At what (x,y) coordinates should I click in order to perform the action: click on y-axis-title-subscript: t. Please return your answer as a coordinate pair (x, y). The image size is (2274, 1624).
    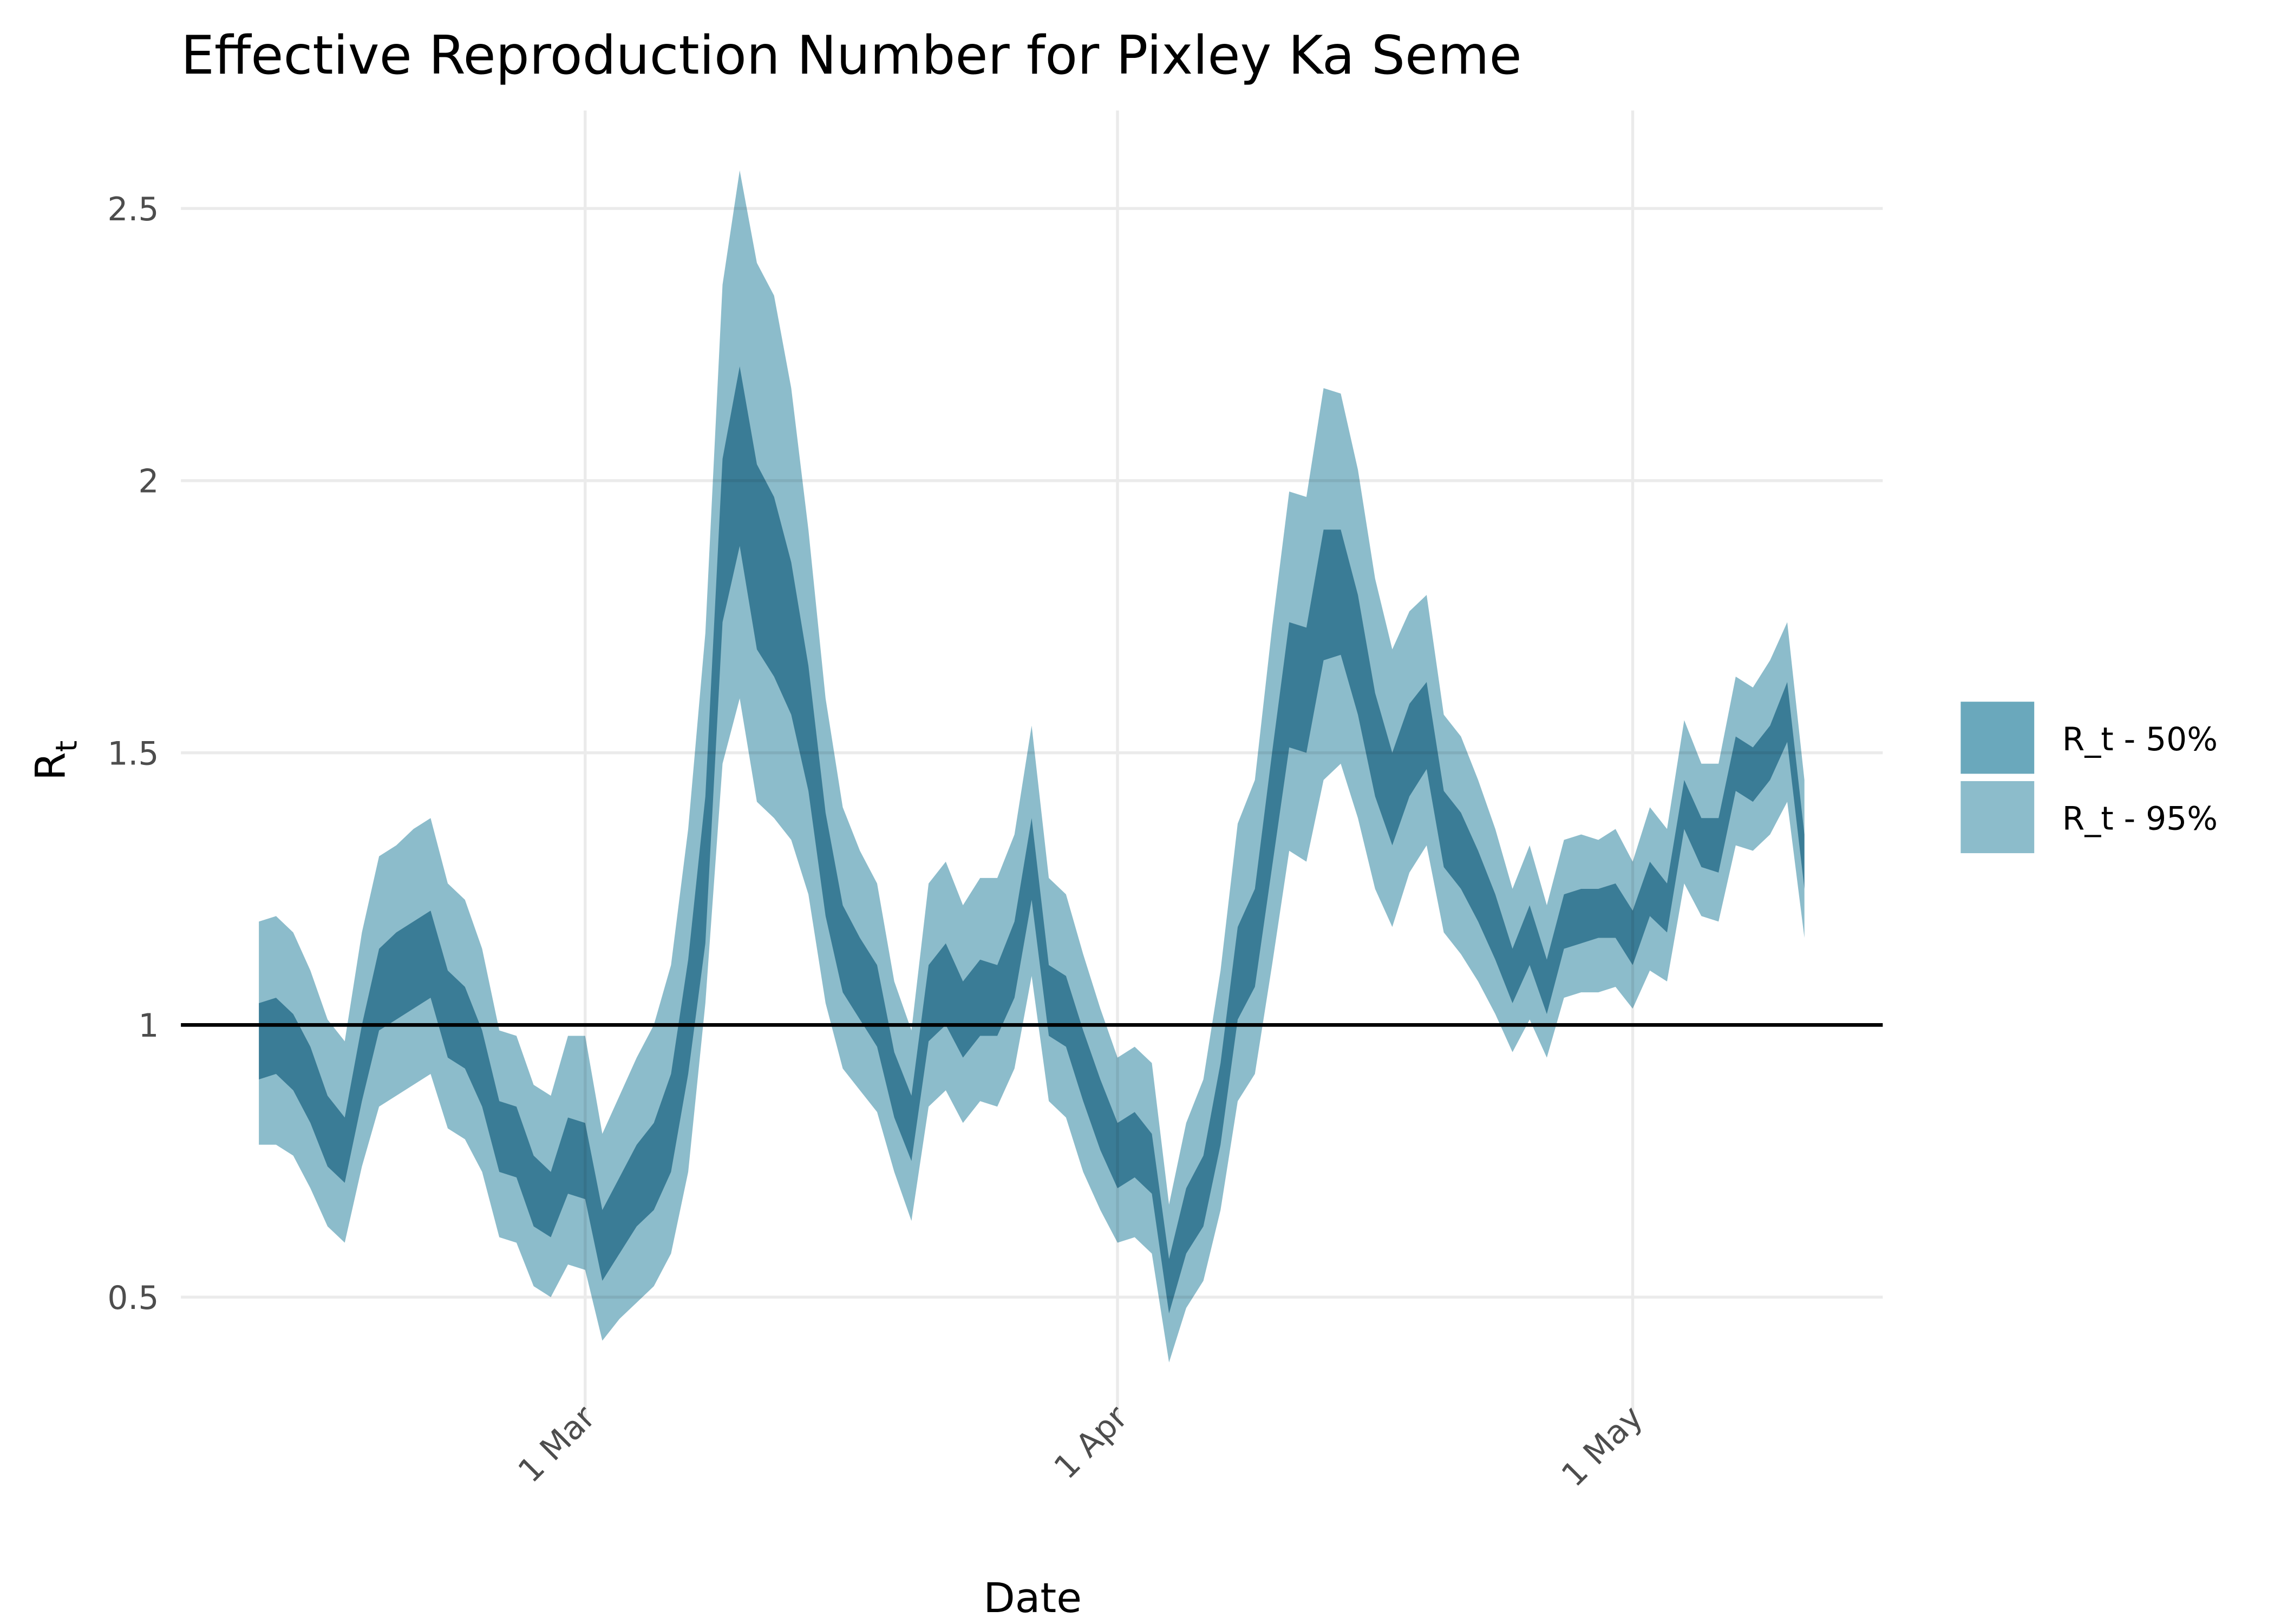
    Looking at the image, I should click on (66, 746).